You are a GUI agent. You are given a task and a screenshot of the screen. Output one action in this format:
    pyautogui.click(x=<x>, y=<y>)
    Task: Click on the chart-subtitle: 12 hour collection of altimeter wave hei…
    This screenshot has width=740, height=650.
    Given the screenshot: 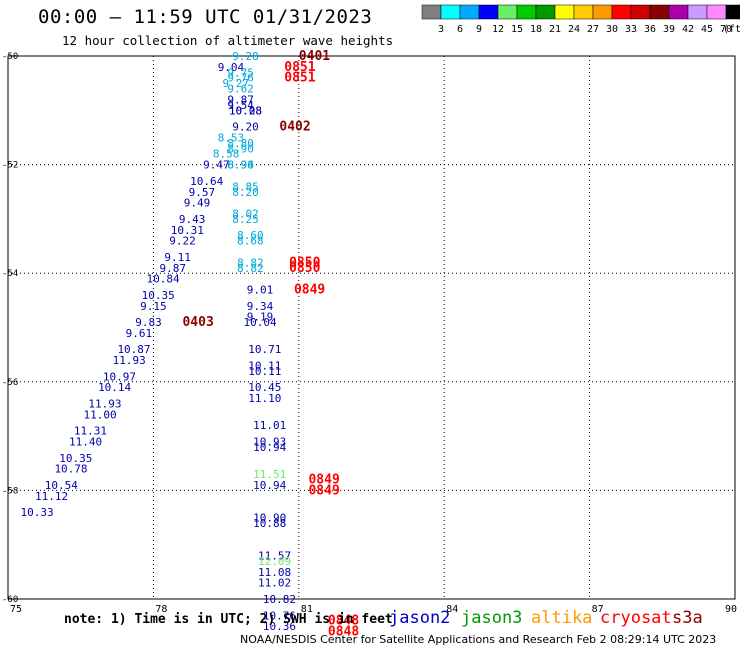 What is the action you would take?
    pyautogui.click(x=228, y=40)
    